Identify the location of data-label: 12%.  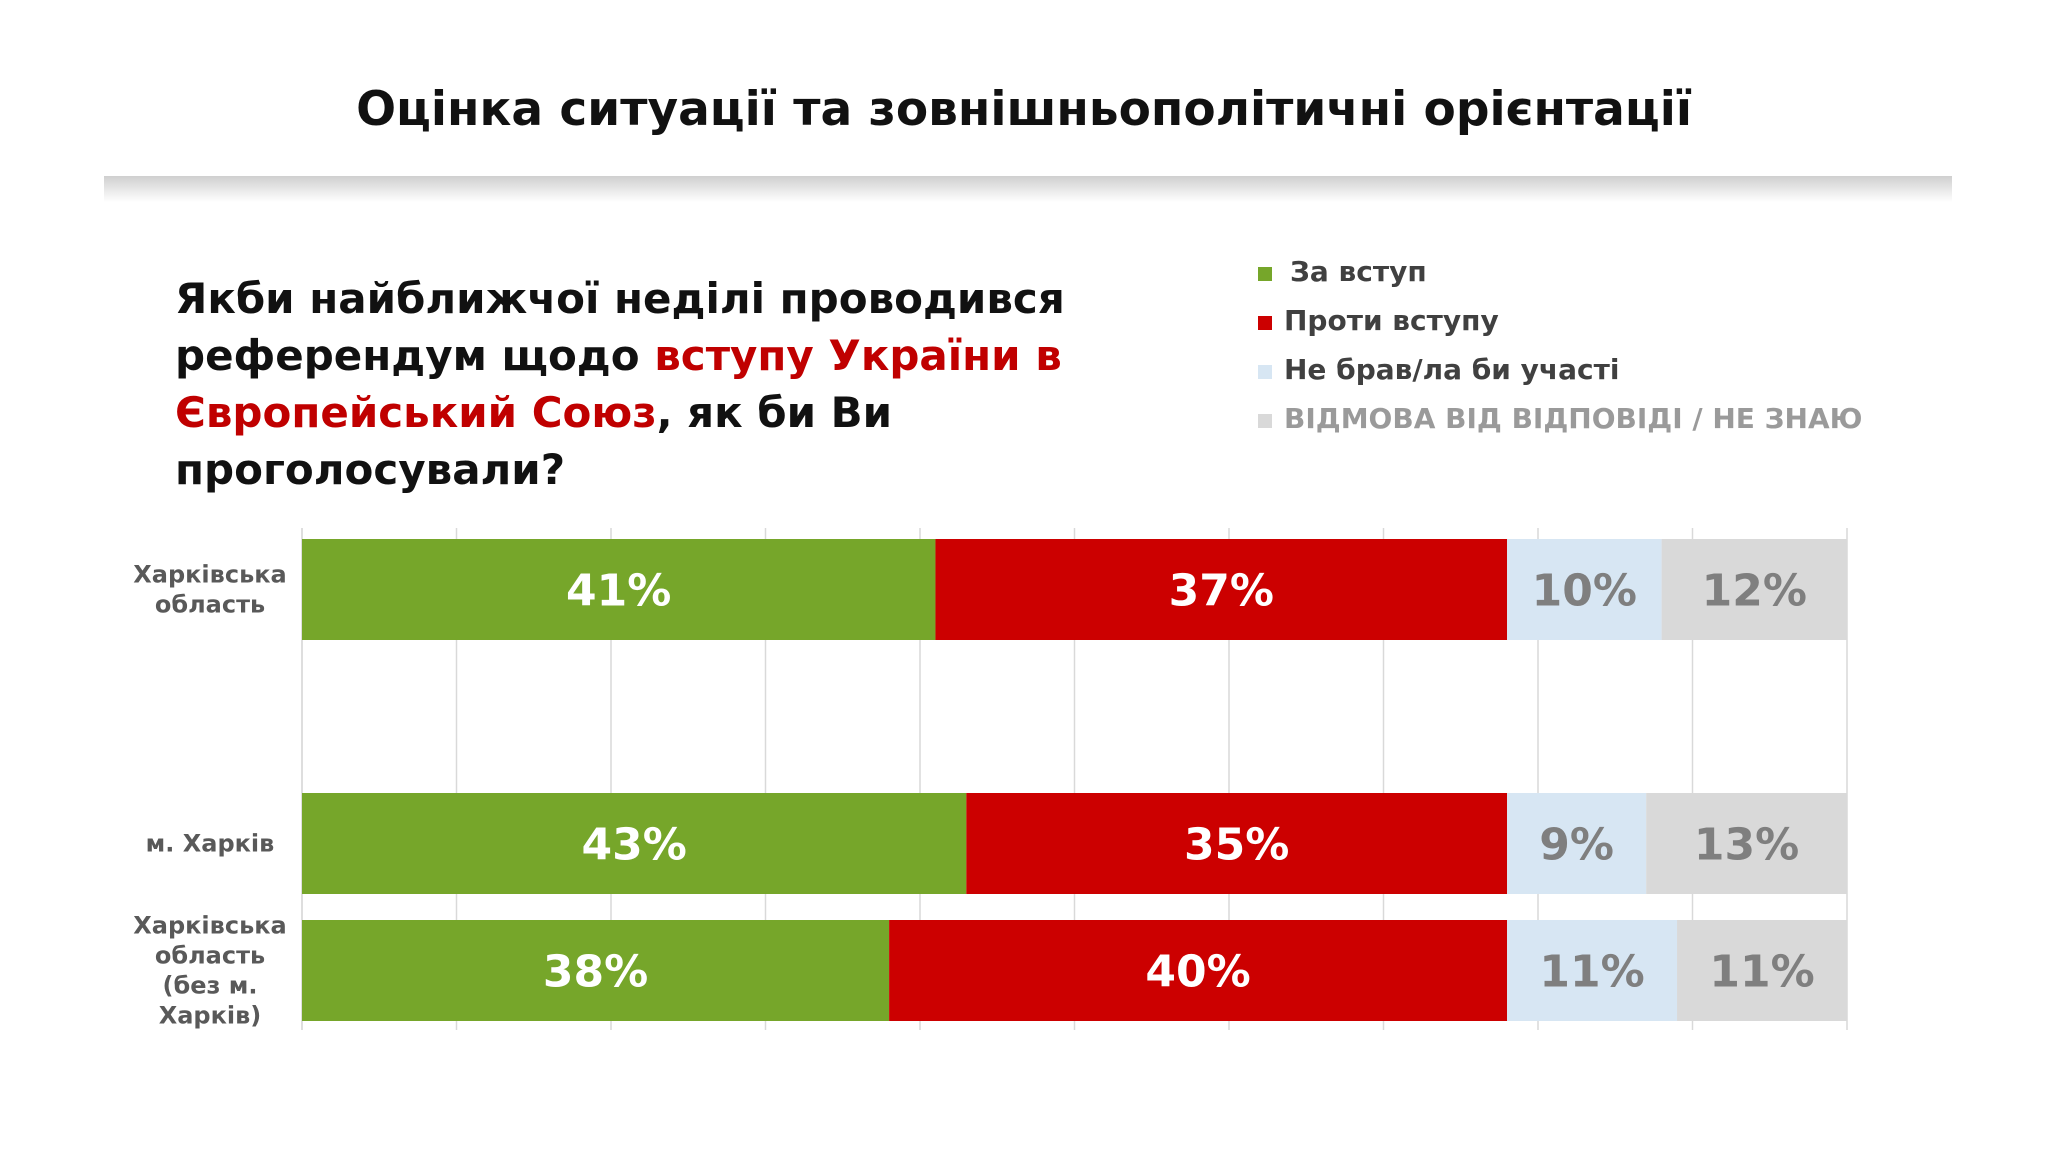
(1754, 591).